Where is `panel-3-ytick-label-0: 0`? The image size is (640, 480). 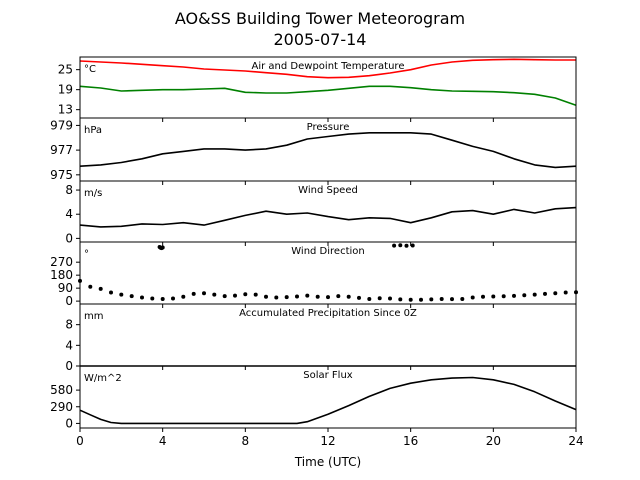
panel-3-ytick-label-0: 0 is located at coordinates (69, 301).